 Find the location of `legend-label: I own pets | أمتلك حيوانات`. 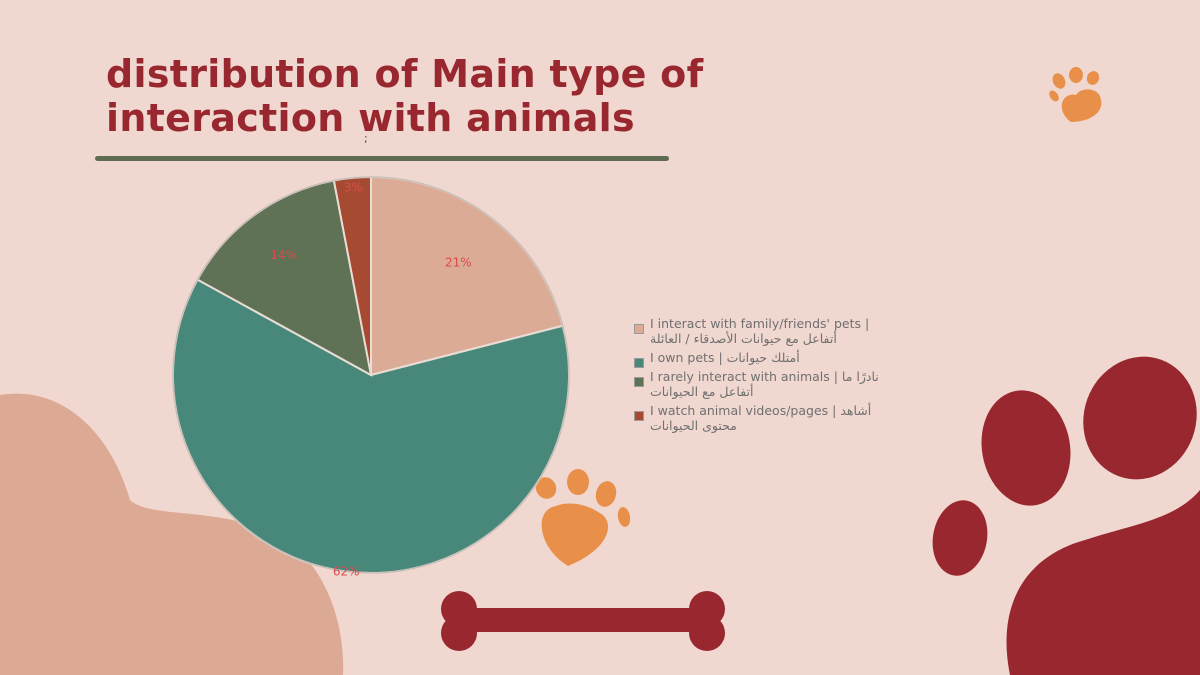

legend-label: I own pets | أمتلك حيوانات is located at coordinates (725, 357).